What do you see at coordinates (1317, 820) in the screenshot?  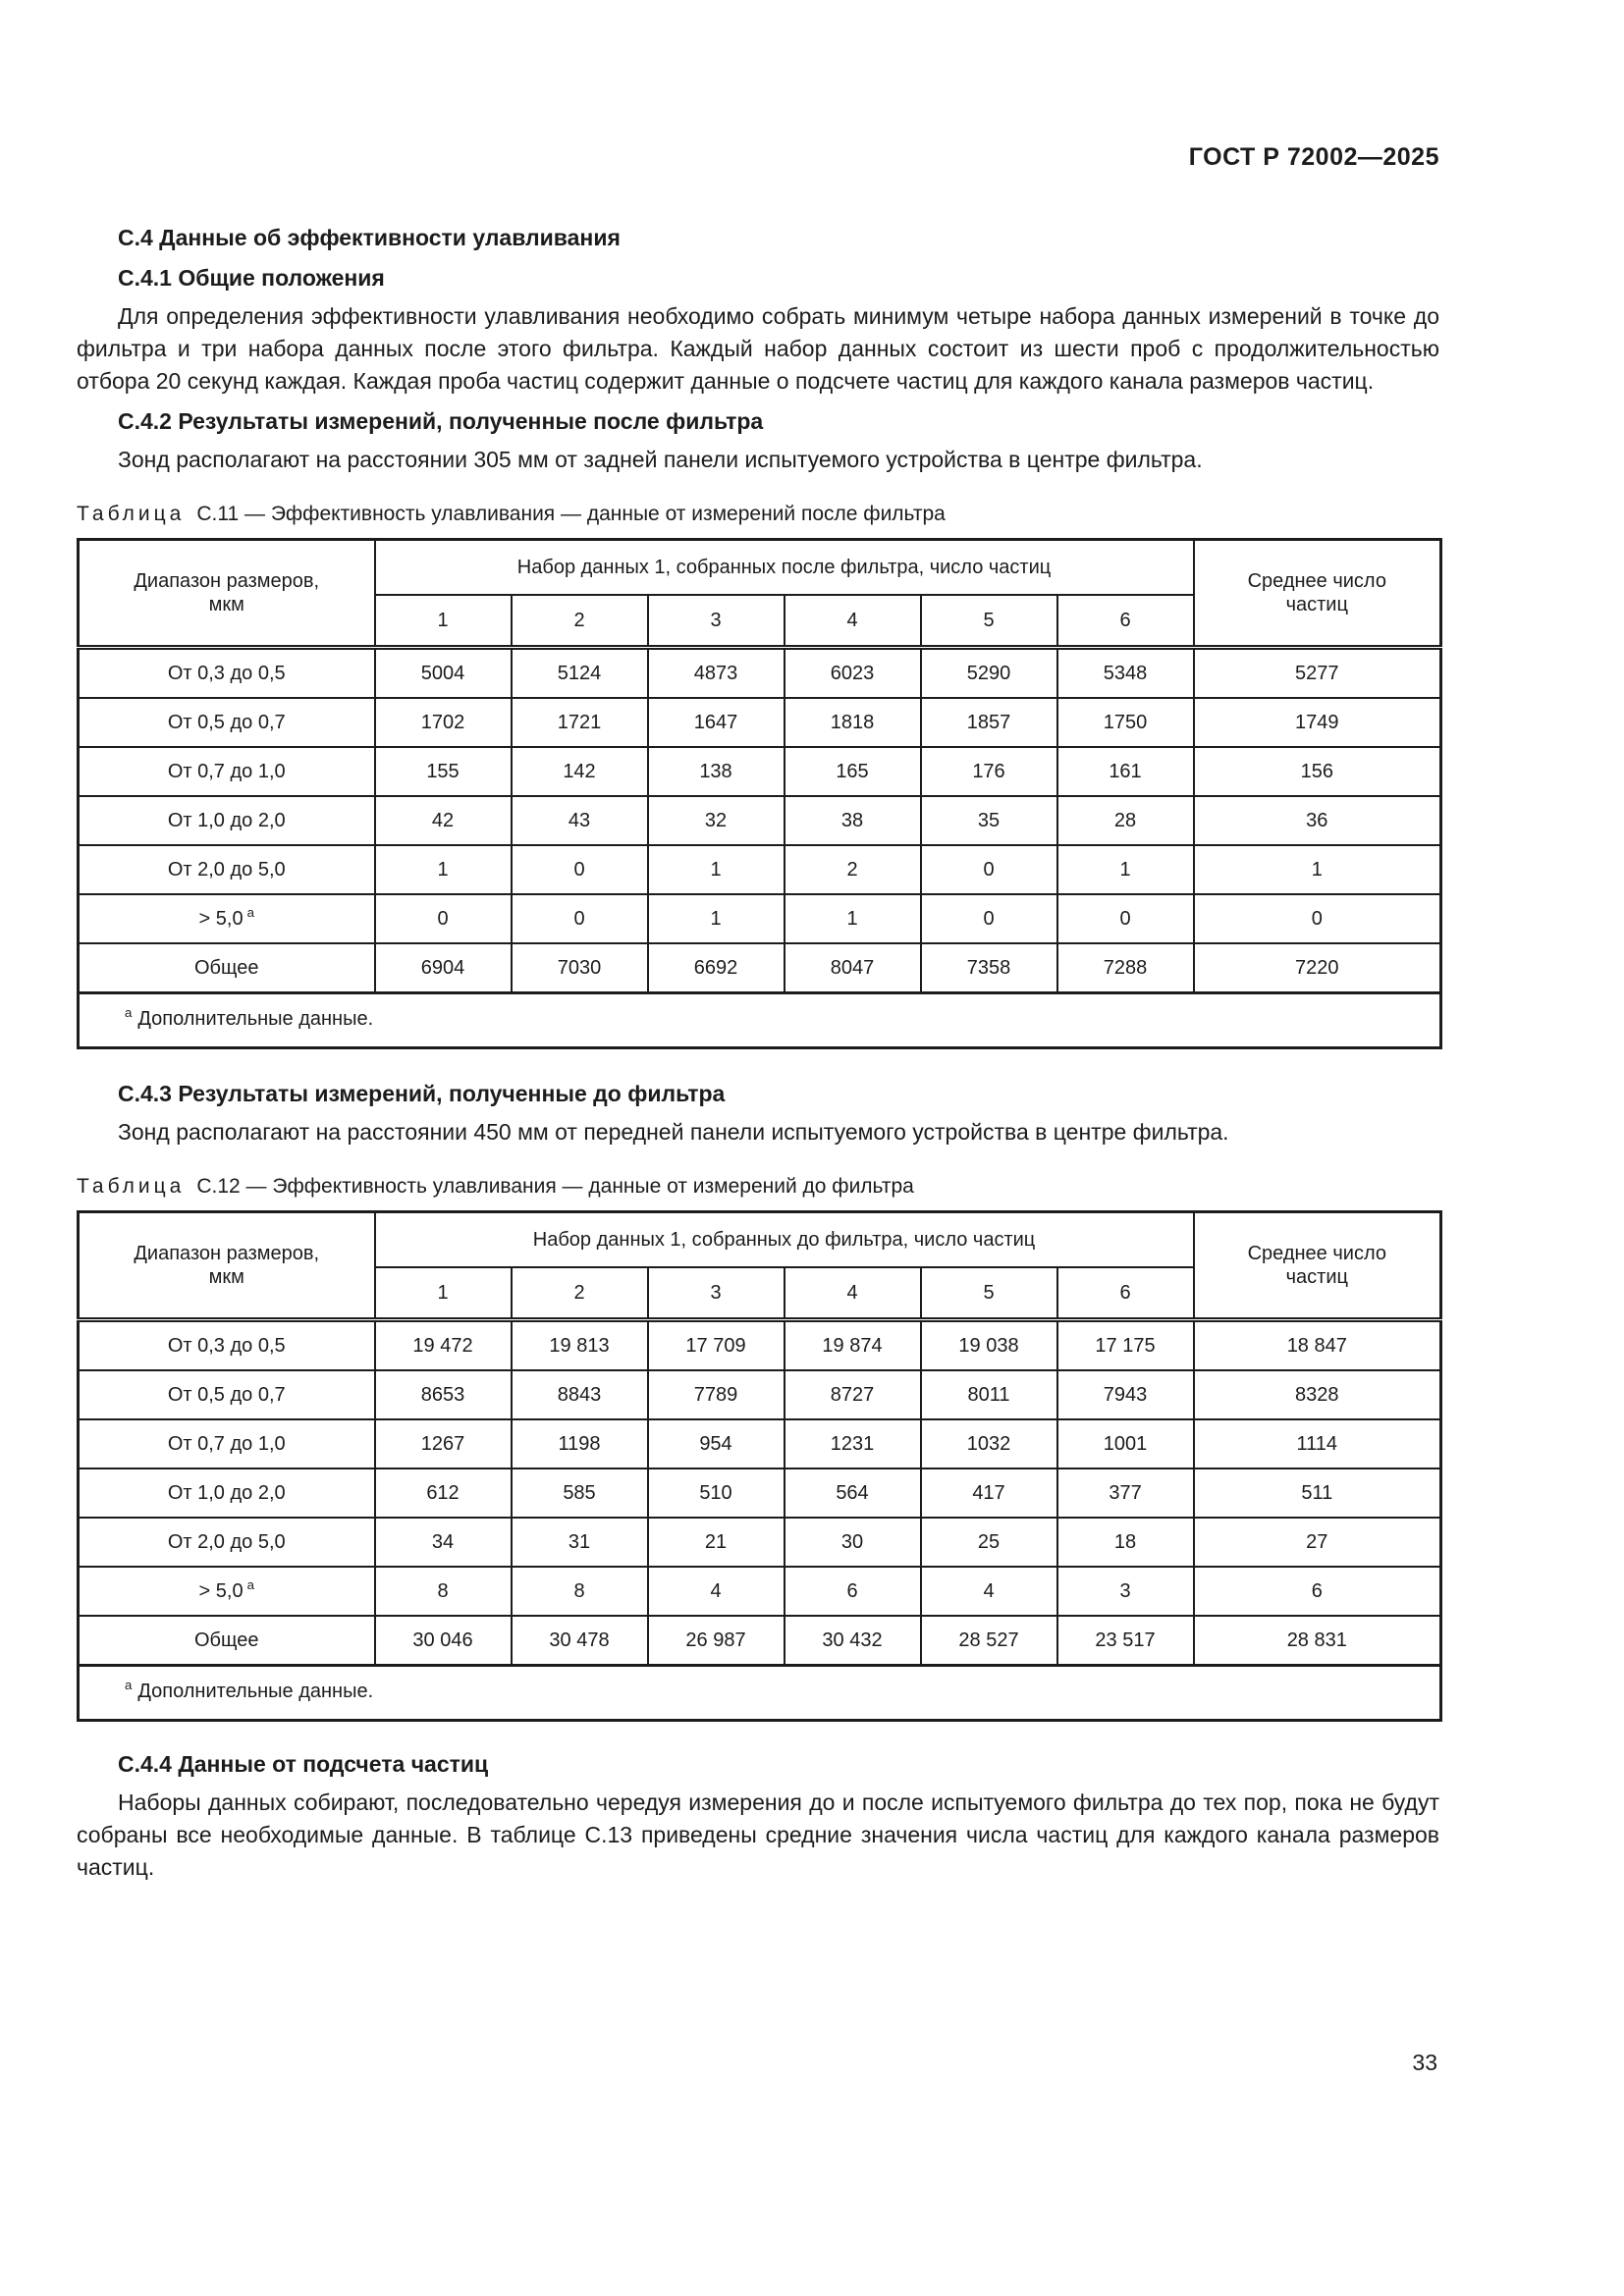 I see `average-count-cell: 36` at bounding box center [1317, 820].